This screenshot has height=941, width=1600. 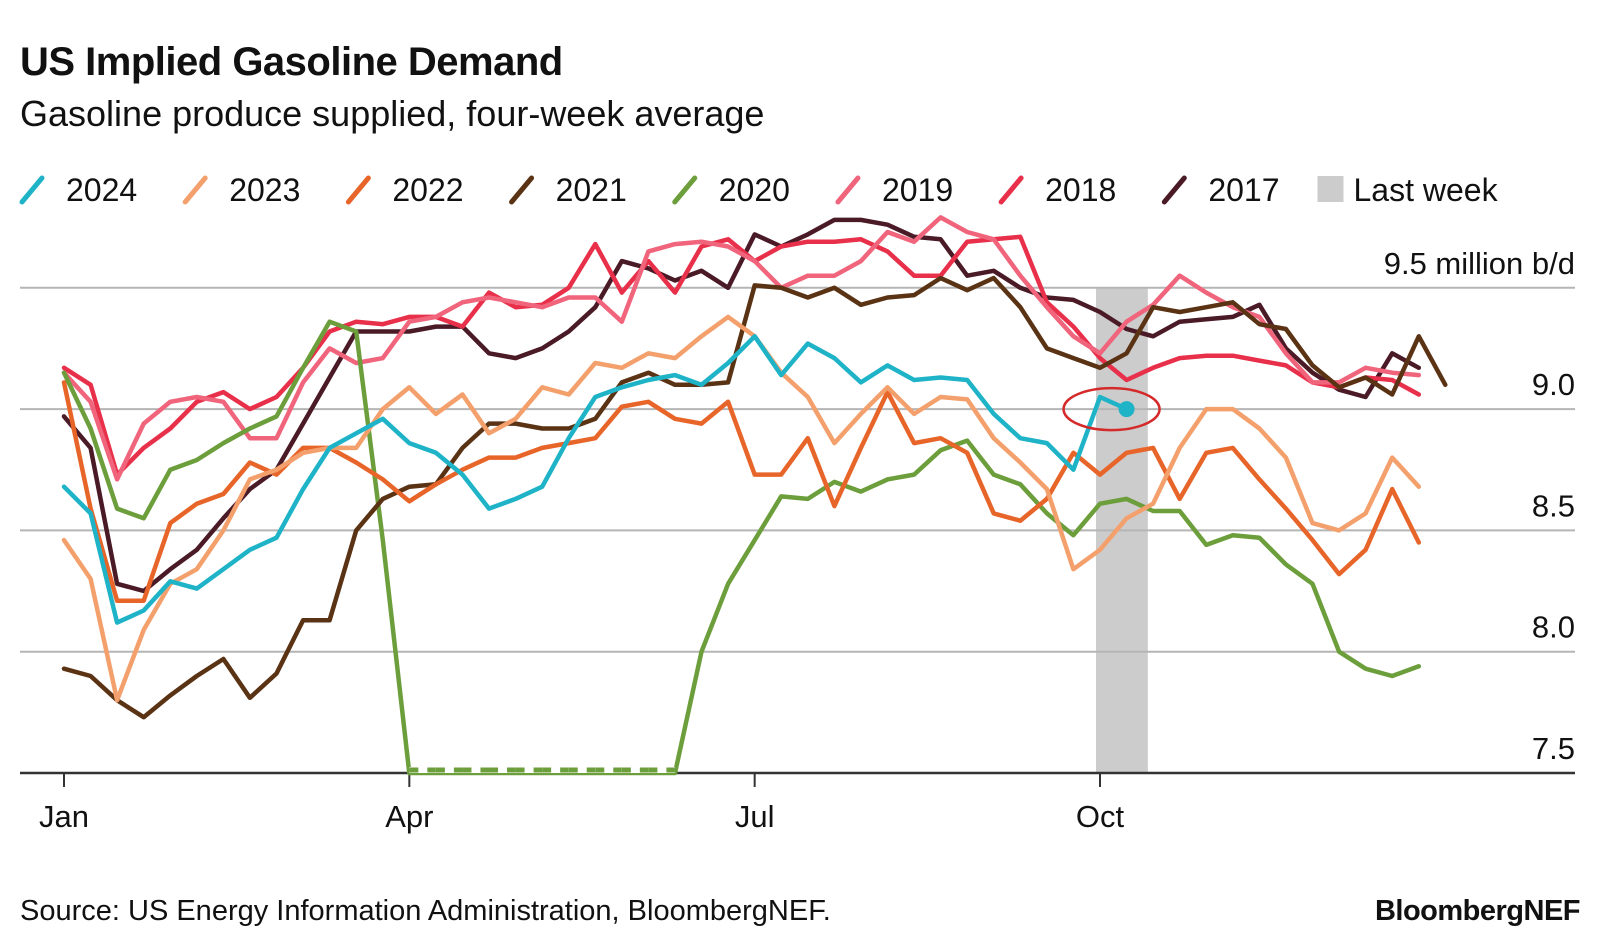 I want to click on legend-label: Last week, so click(x=1426, y=190).